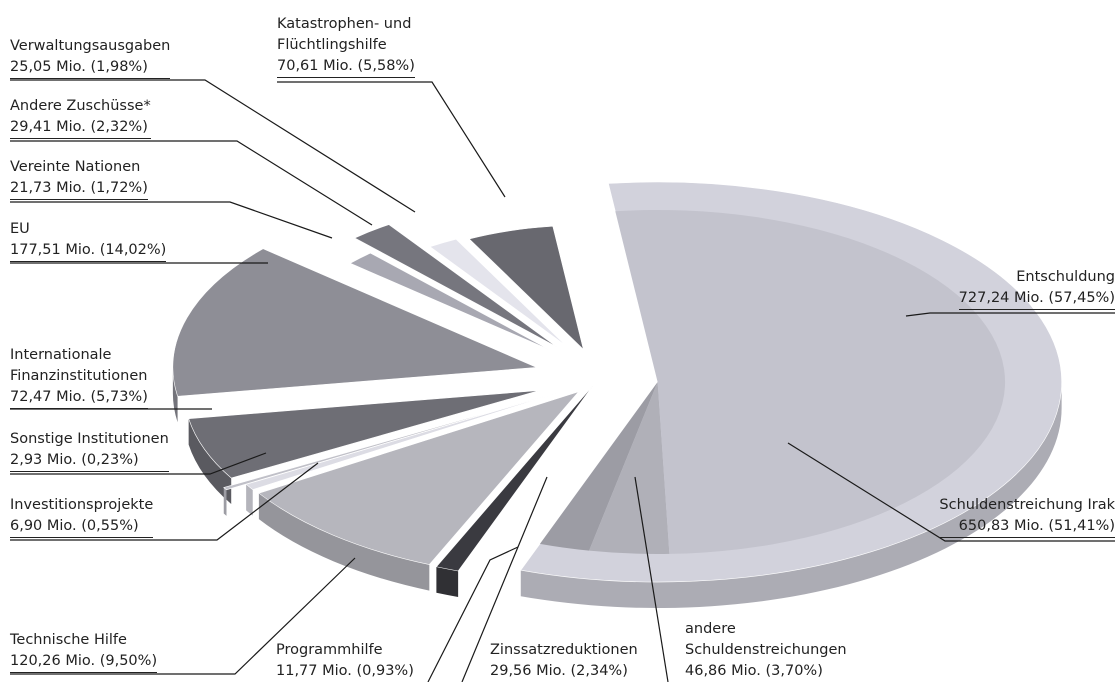 Image resolution: width=1117 pixels, height=682 pixels. I want to click on leader-line-sonstige-institutionen, so click(138, 463).